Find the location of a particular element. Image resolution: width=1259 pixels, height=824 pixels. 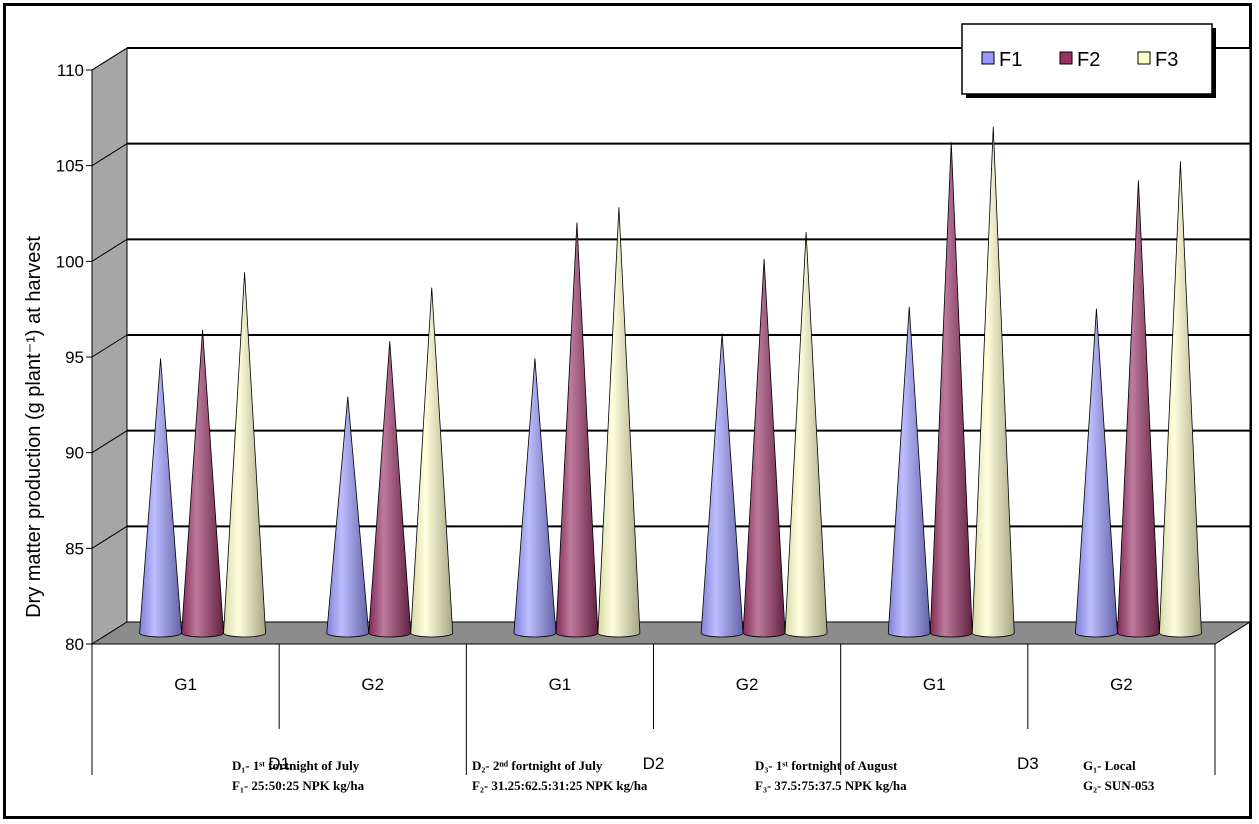

x-group-label: D3 is located at coordinates (1028, 763).